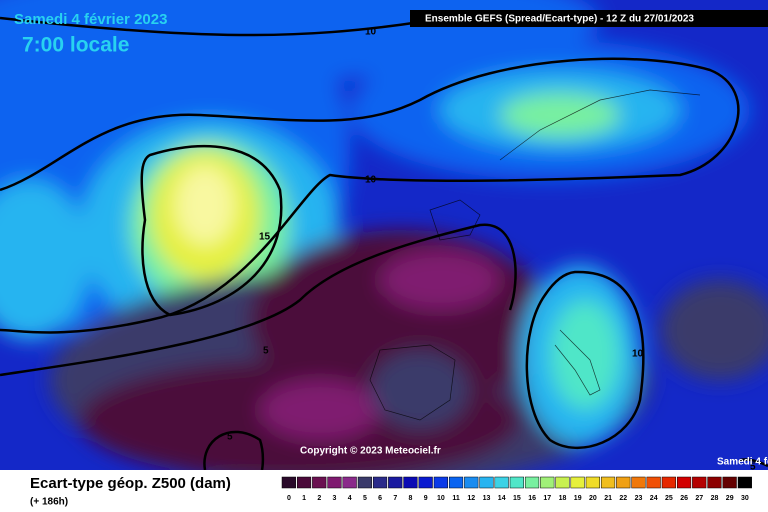  Describe the element at coordinates (742, 462) in the screenshot. I see `corner-date: Samedi 4 février 2023` at that location.